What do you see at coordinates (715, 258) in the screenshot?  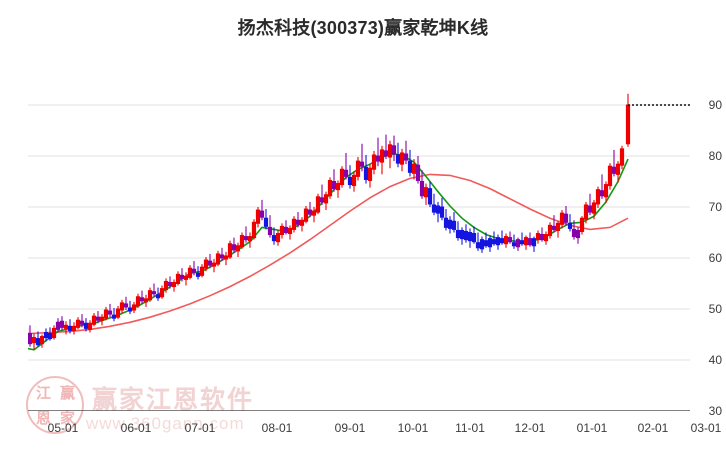 I see `y-tick-60: 60` at bounding box center [715, 258].